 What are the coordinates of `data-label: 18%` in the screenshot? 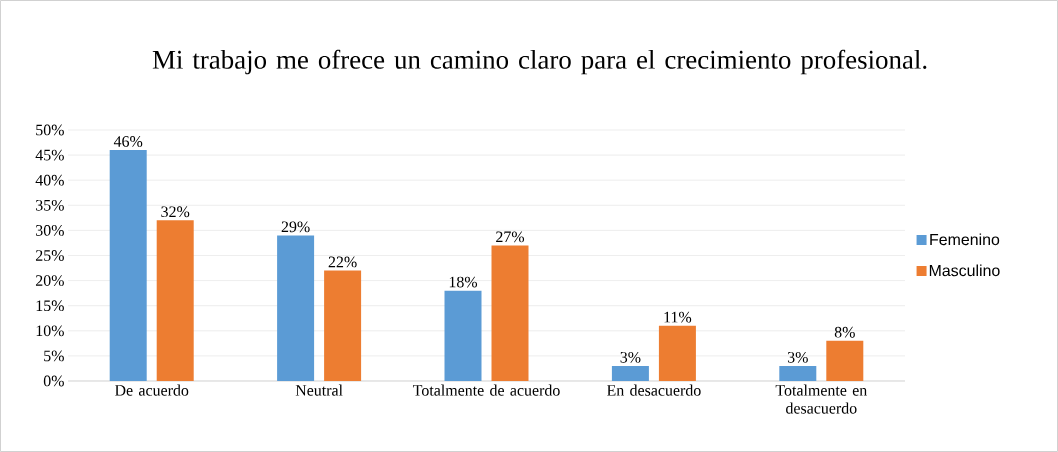 It's located at (463, 282).